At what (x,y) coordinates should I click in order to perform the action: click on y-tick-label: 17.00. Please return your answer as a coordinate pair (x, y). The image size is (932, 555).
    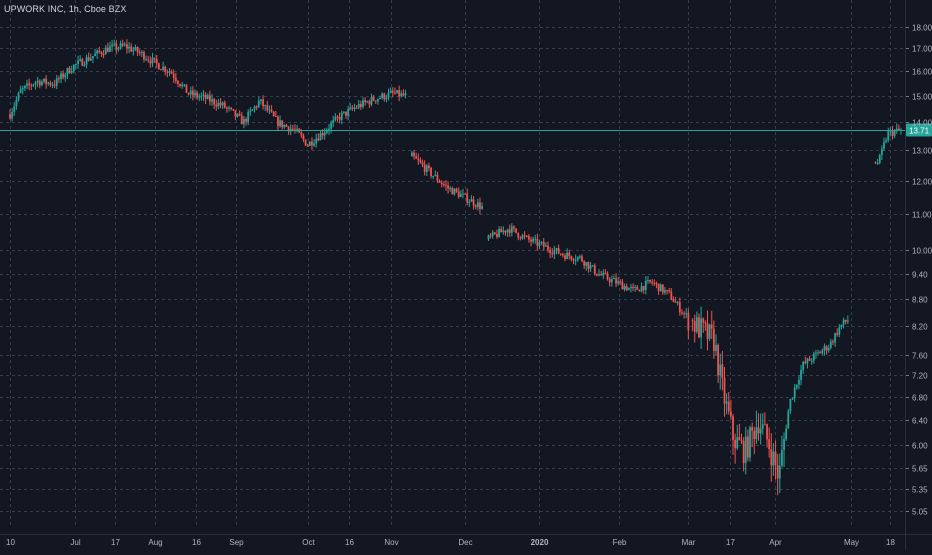
    Looking at the image, I should click on (922, 49).